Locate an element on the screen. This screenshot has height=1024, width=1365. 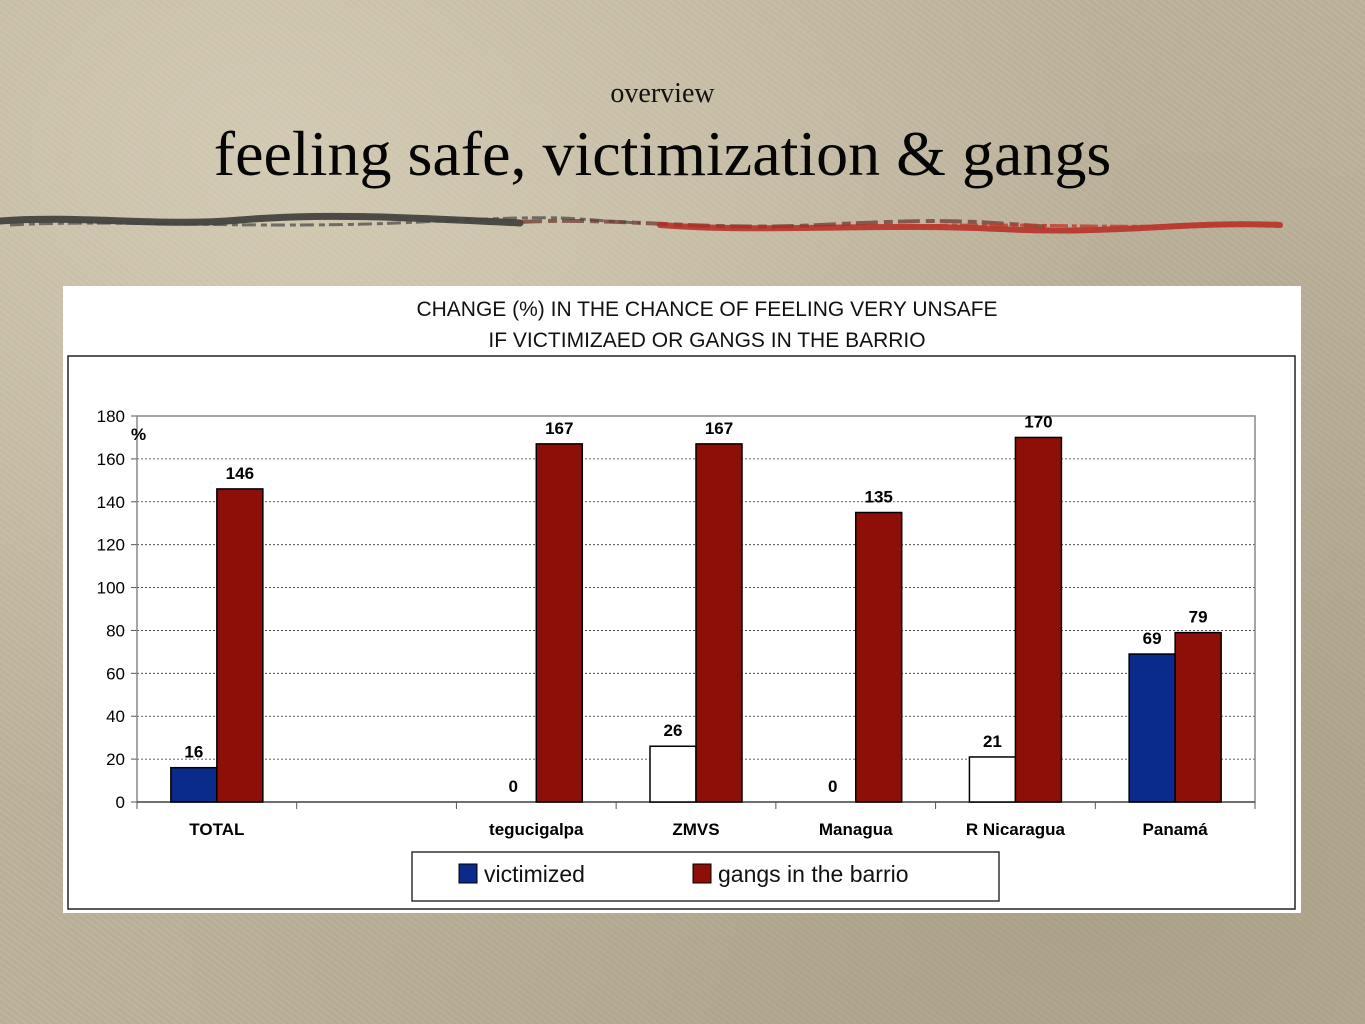
legend-swatch-gangs is located at coordinates (702, 873).